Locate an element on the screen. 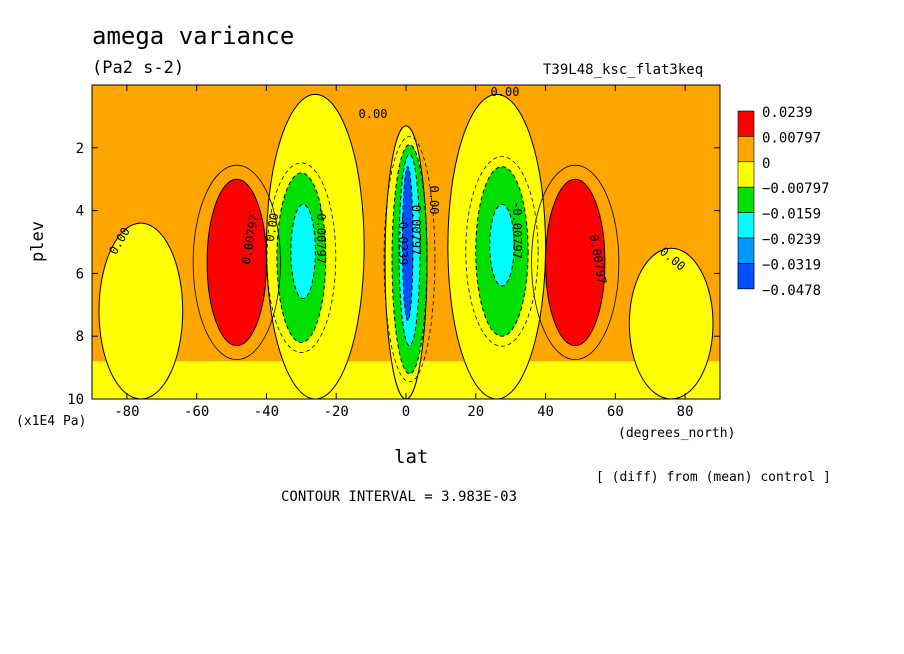 Image resolution: width=904 pixels, height=654 pixels. legend-label: 0 is located at coordinates (766, 164).